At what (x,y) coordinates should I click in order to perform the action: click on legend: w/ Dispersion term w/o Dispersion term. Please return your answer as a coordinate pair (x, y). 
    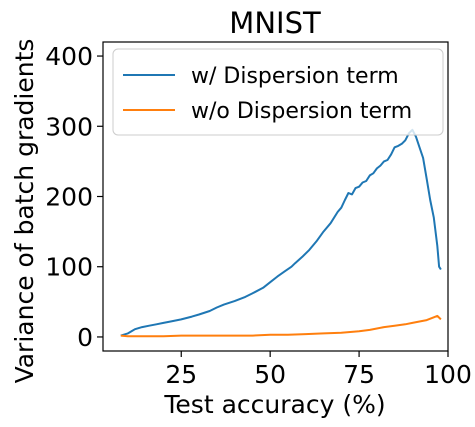
    Looking at the image, I should click on (278, 92).